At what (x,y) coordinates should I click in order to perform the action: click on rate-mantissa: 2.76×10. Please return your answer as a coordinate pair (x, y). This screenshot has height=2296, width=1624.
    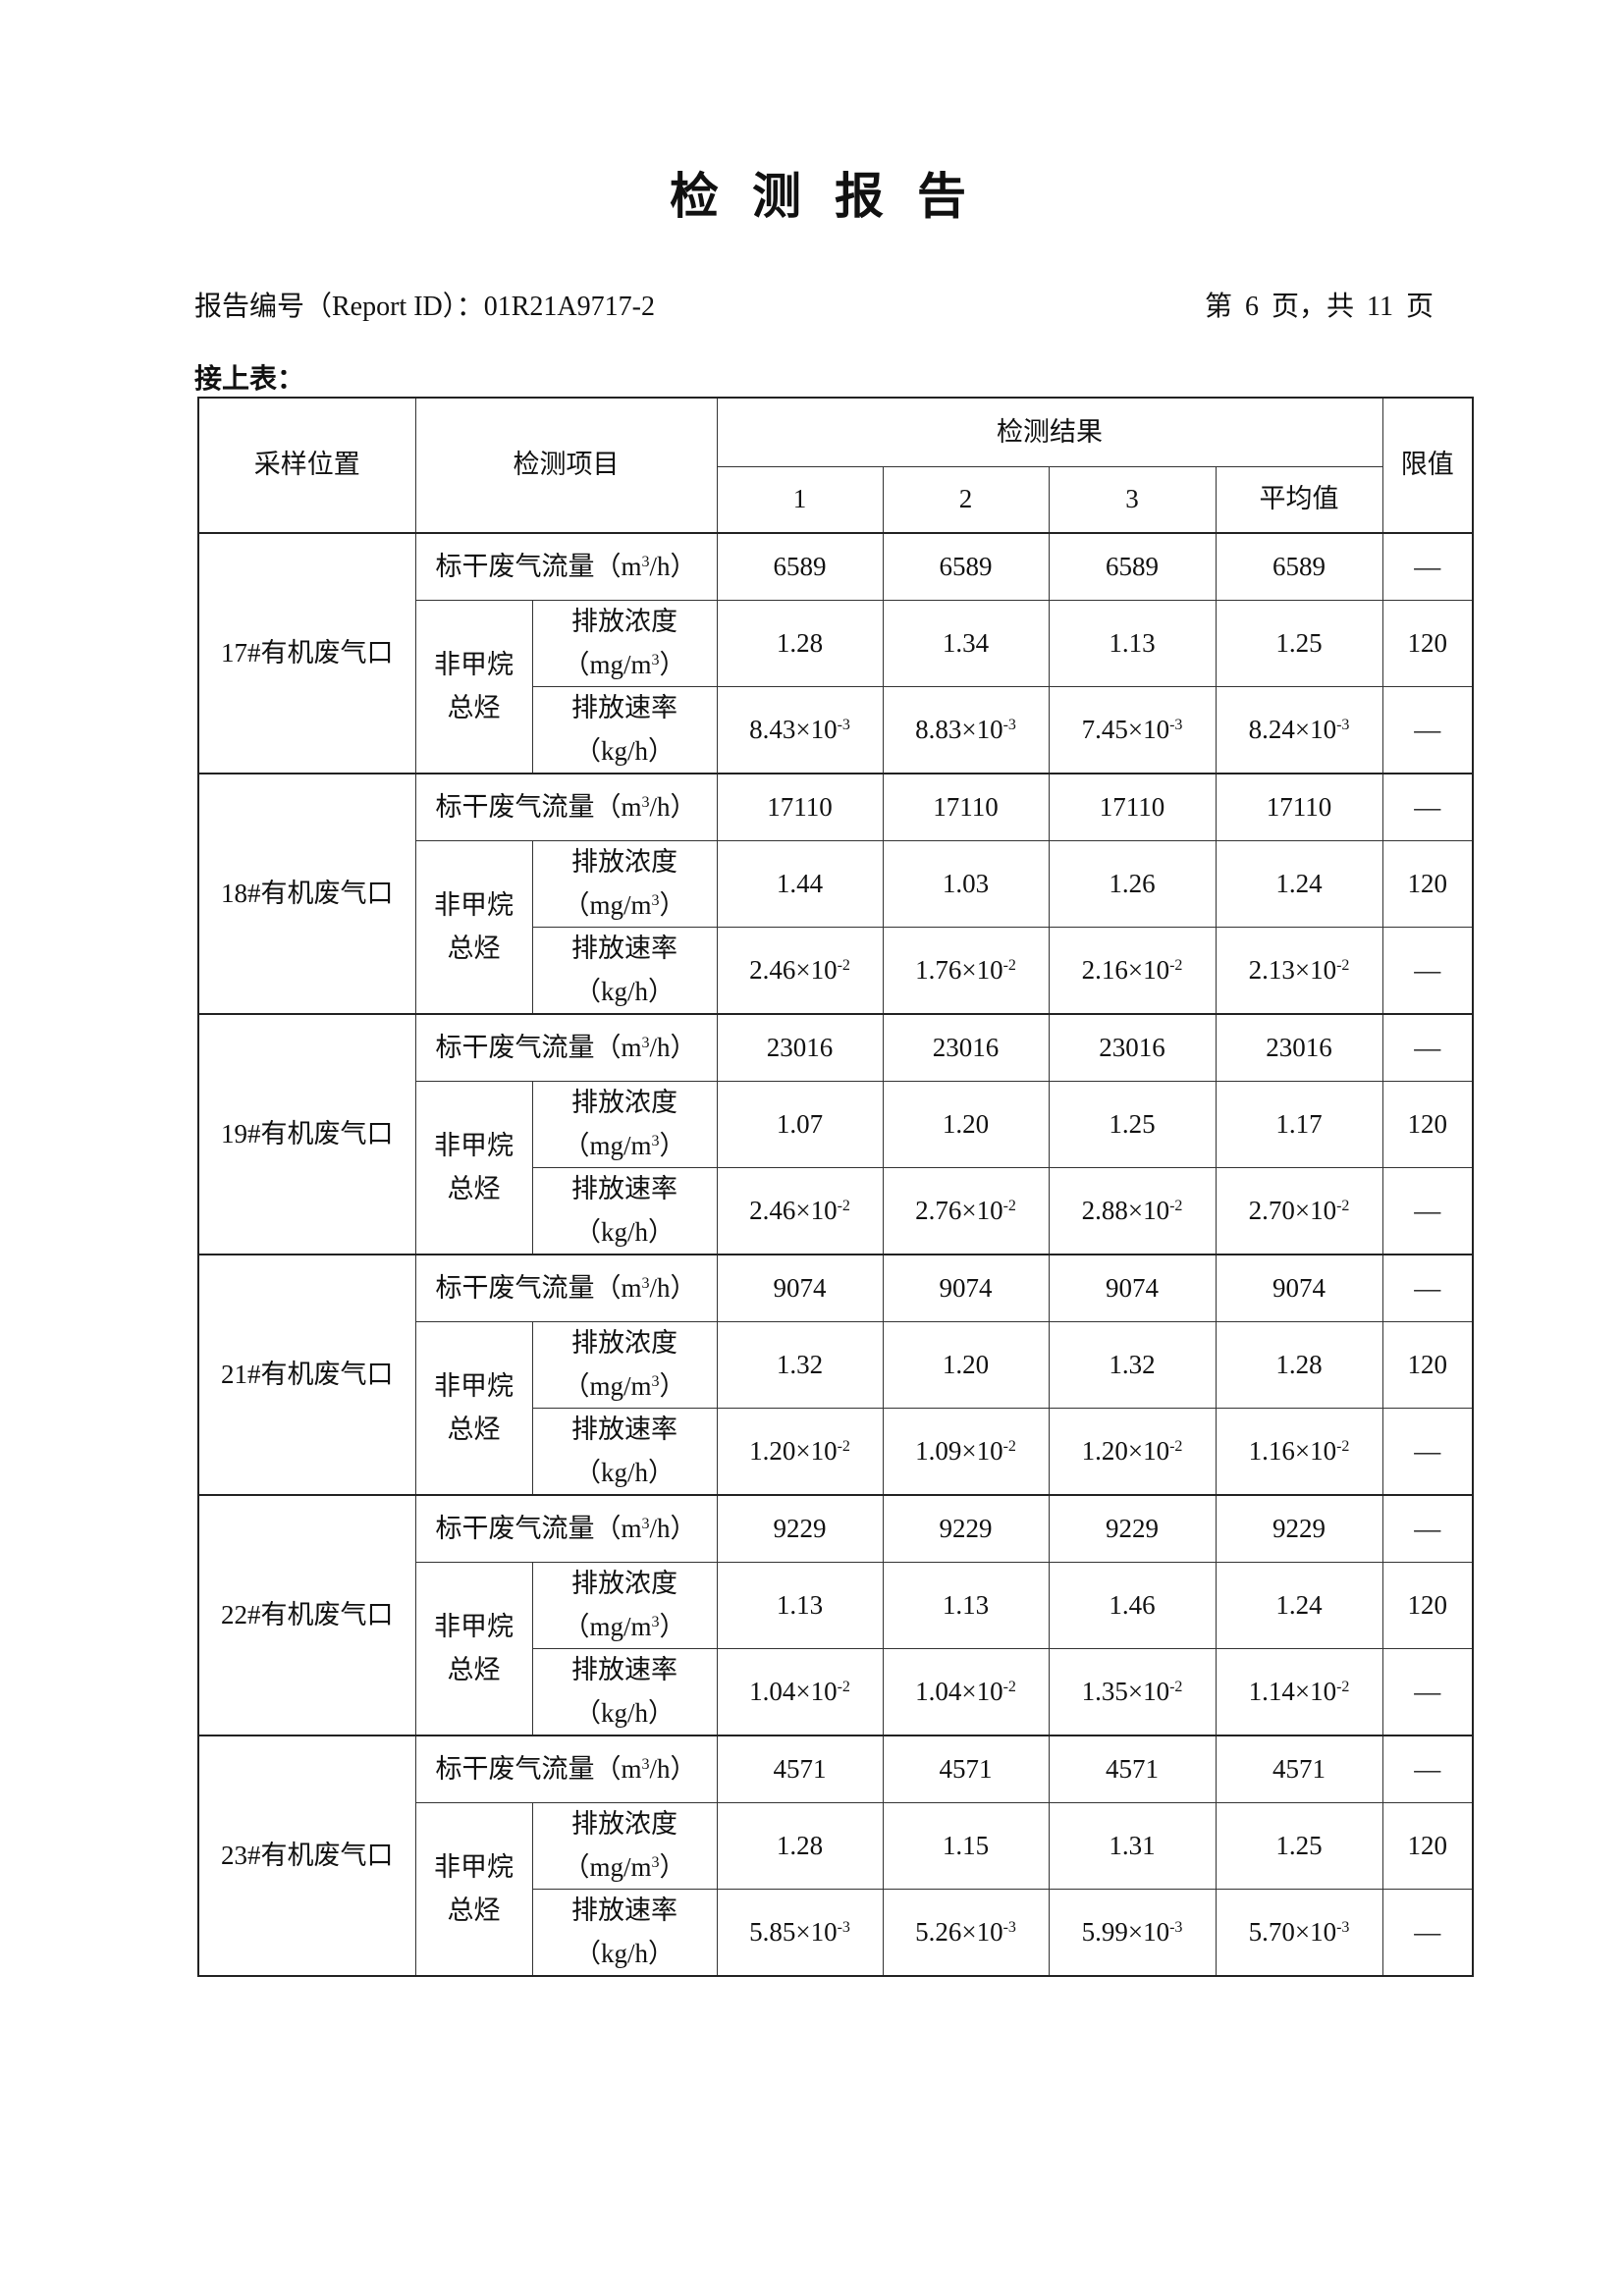
    Looking at the image, I should click on (959, 1210).